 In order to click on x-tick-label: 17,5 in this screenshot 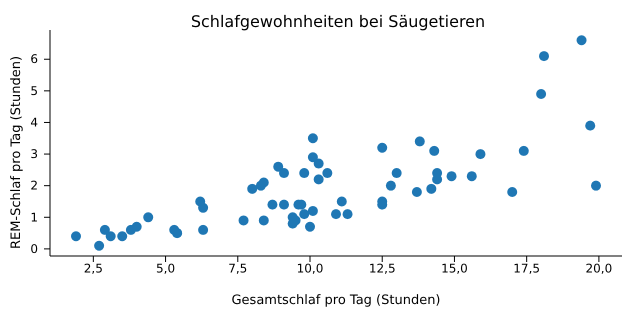, I will do `click(526, 269)`.